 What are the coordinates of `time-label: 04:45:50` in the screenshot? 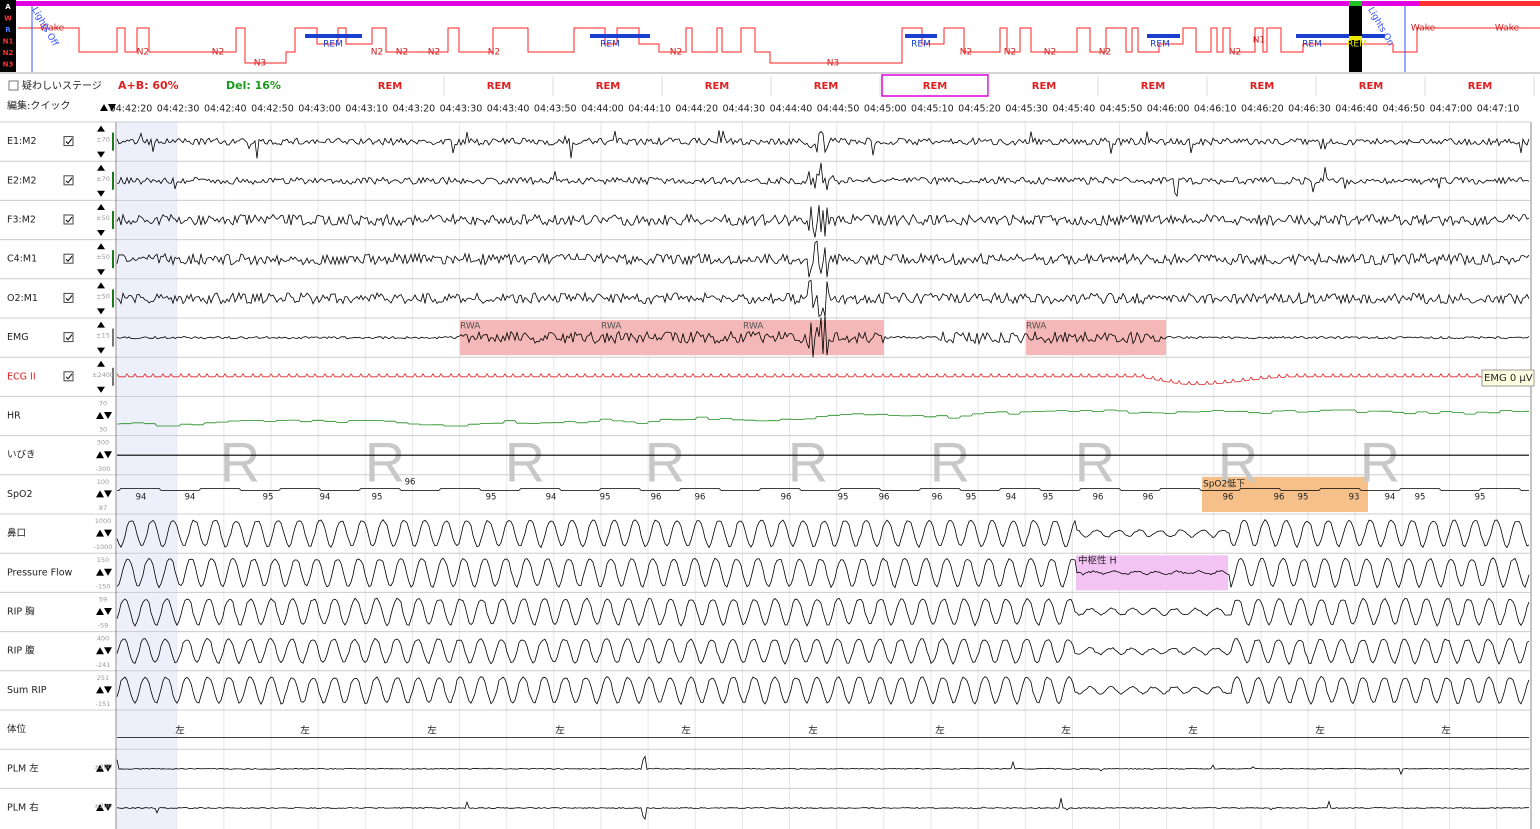 It's located at (1121, 109).